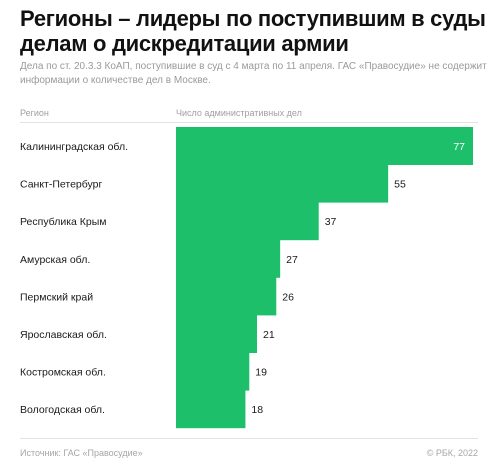  What do you see at coordinates (56, 297) in the screenshot?
I see `category-label-5: Пермский край` at bounding box center [56, 297].